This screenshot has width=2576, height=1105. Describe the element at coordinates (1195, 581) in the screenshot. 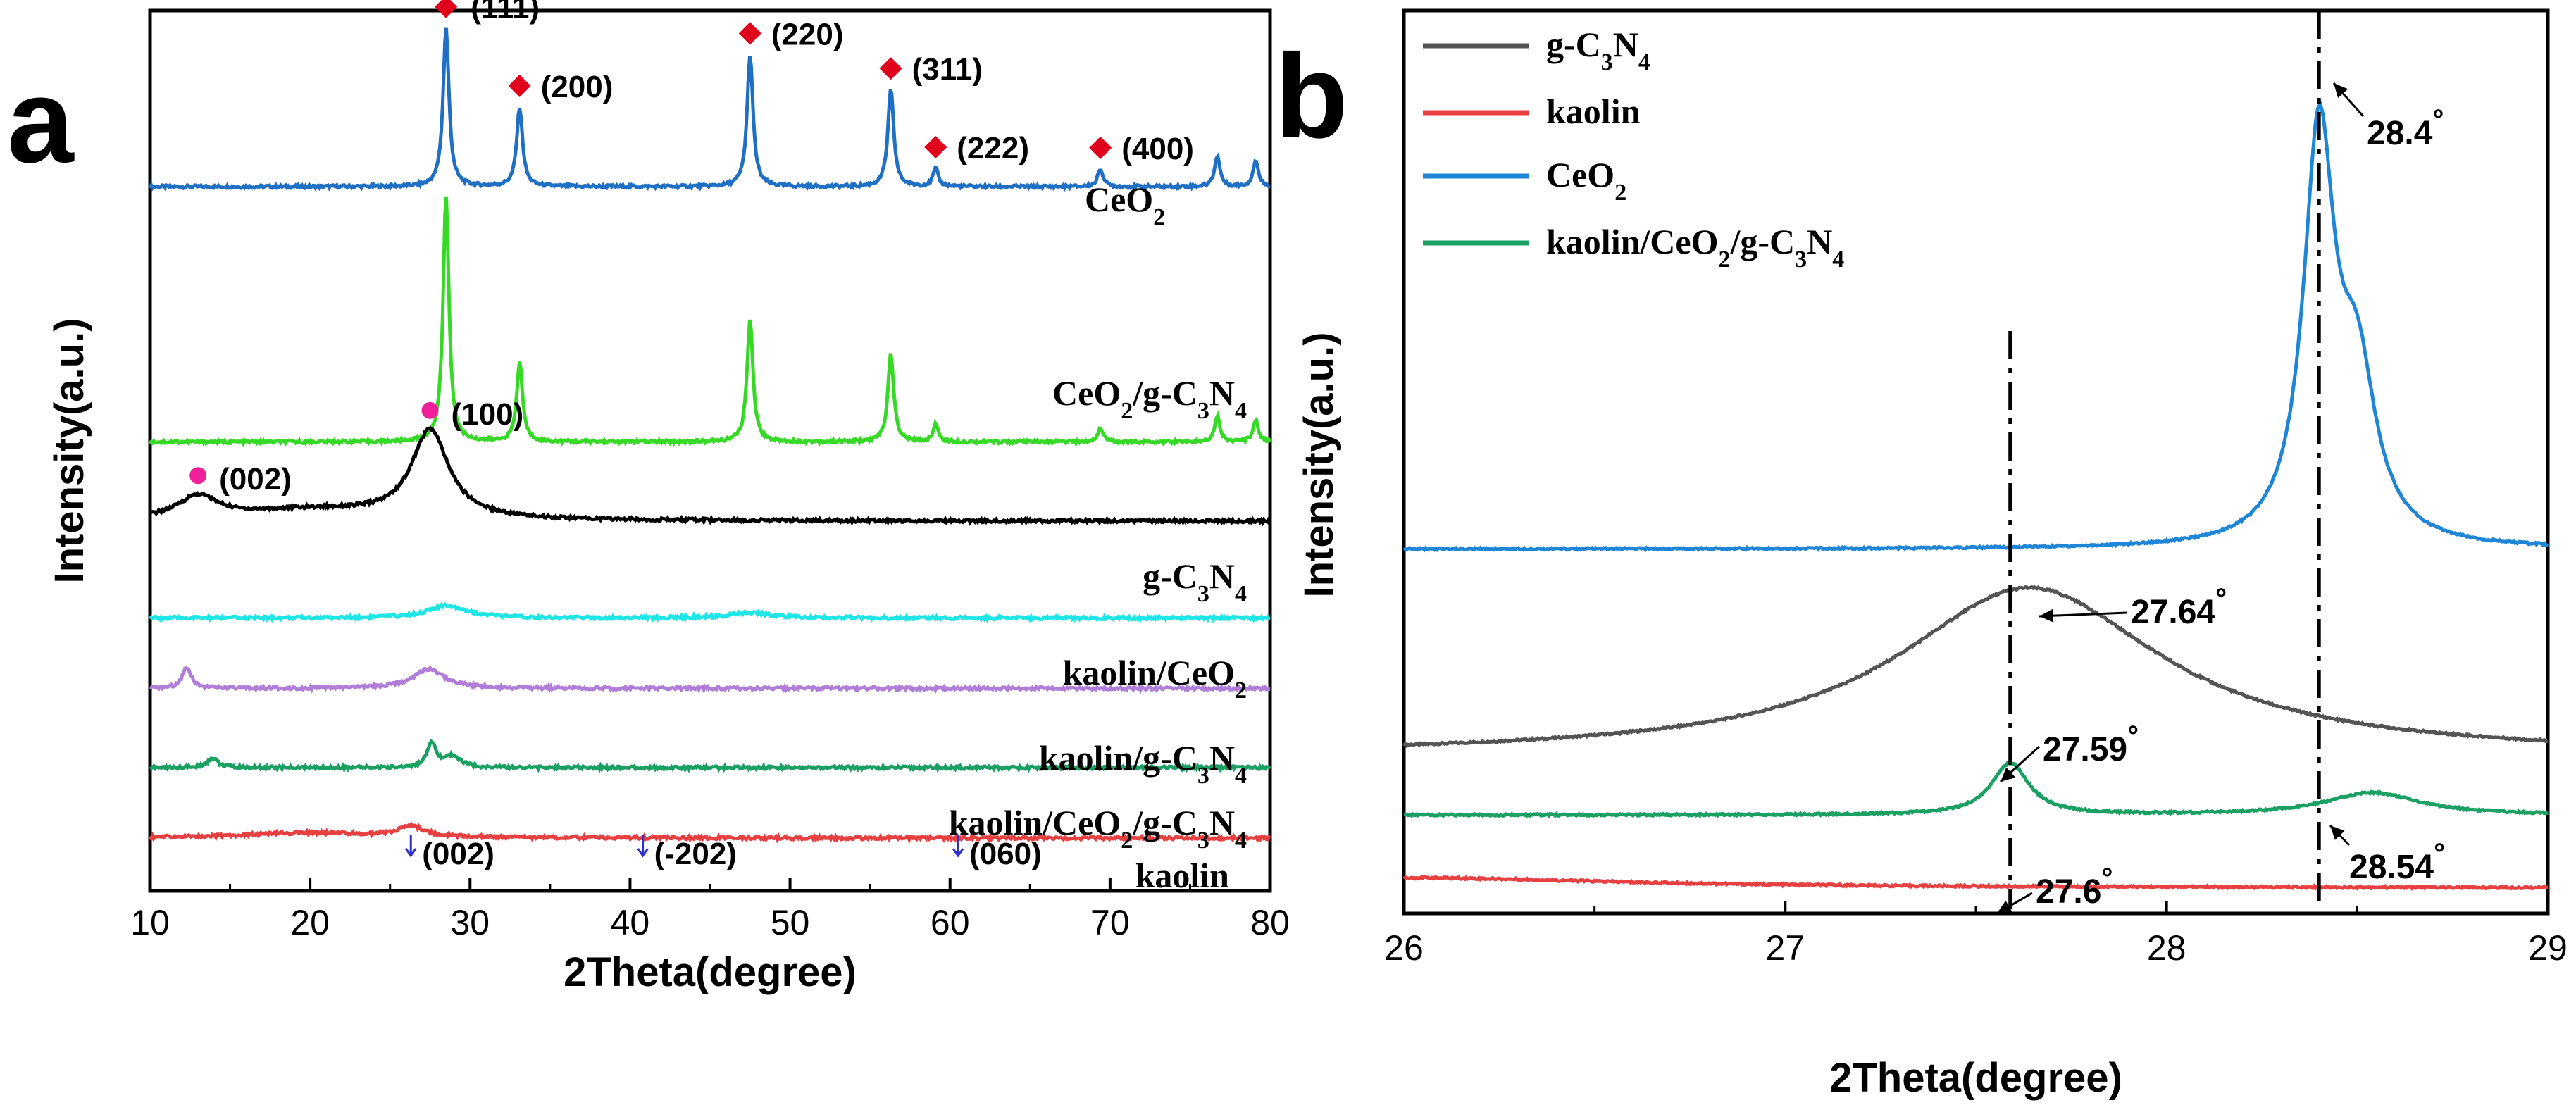

I see `label-gcn: g-C3N4` at that location.